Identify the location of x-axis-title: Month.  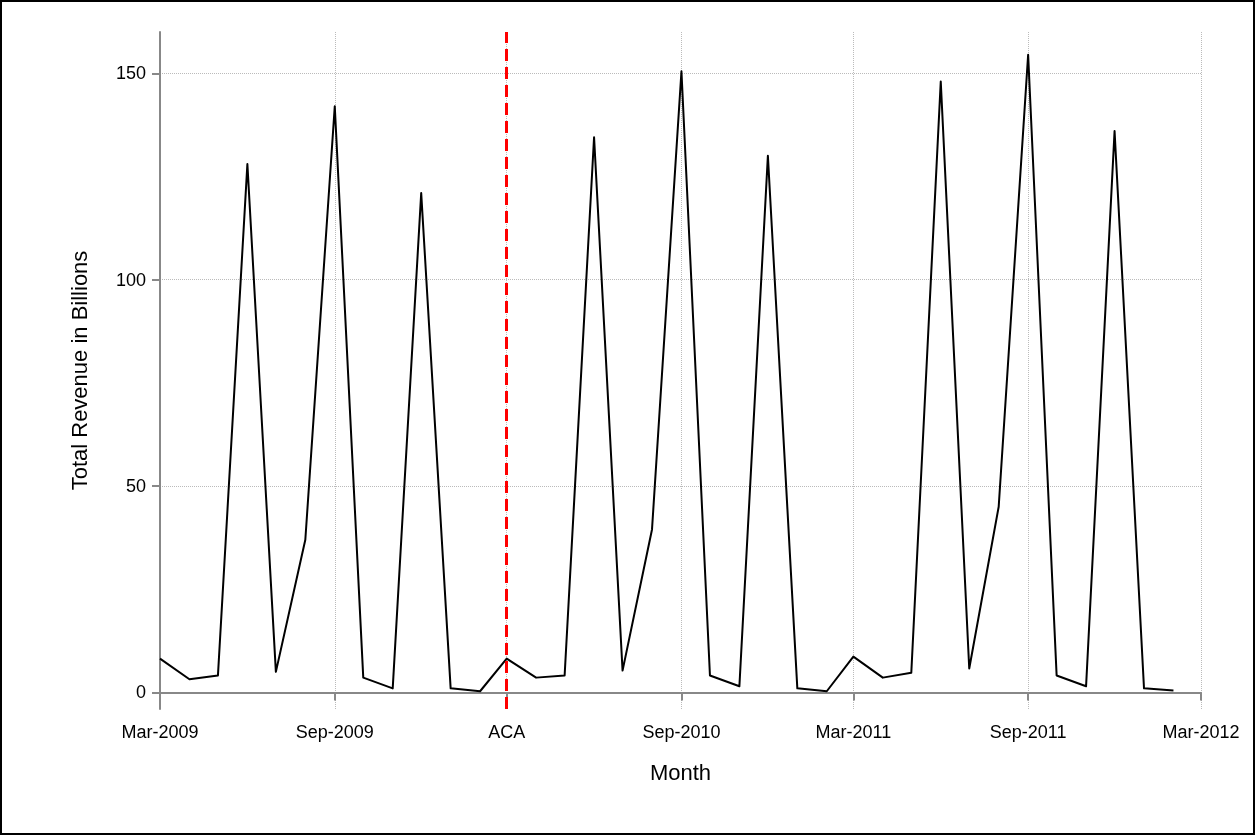
(680, 772).